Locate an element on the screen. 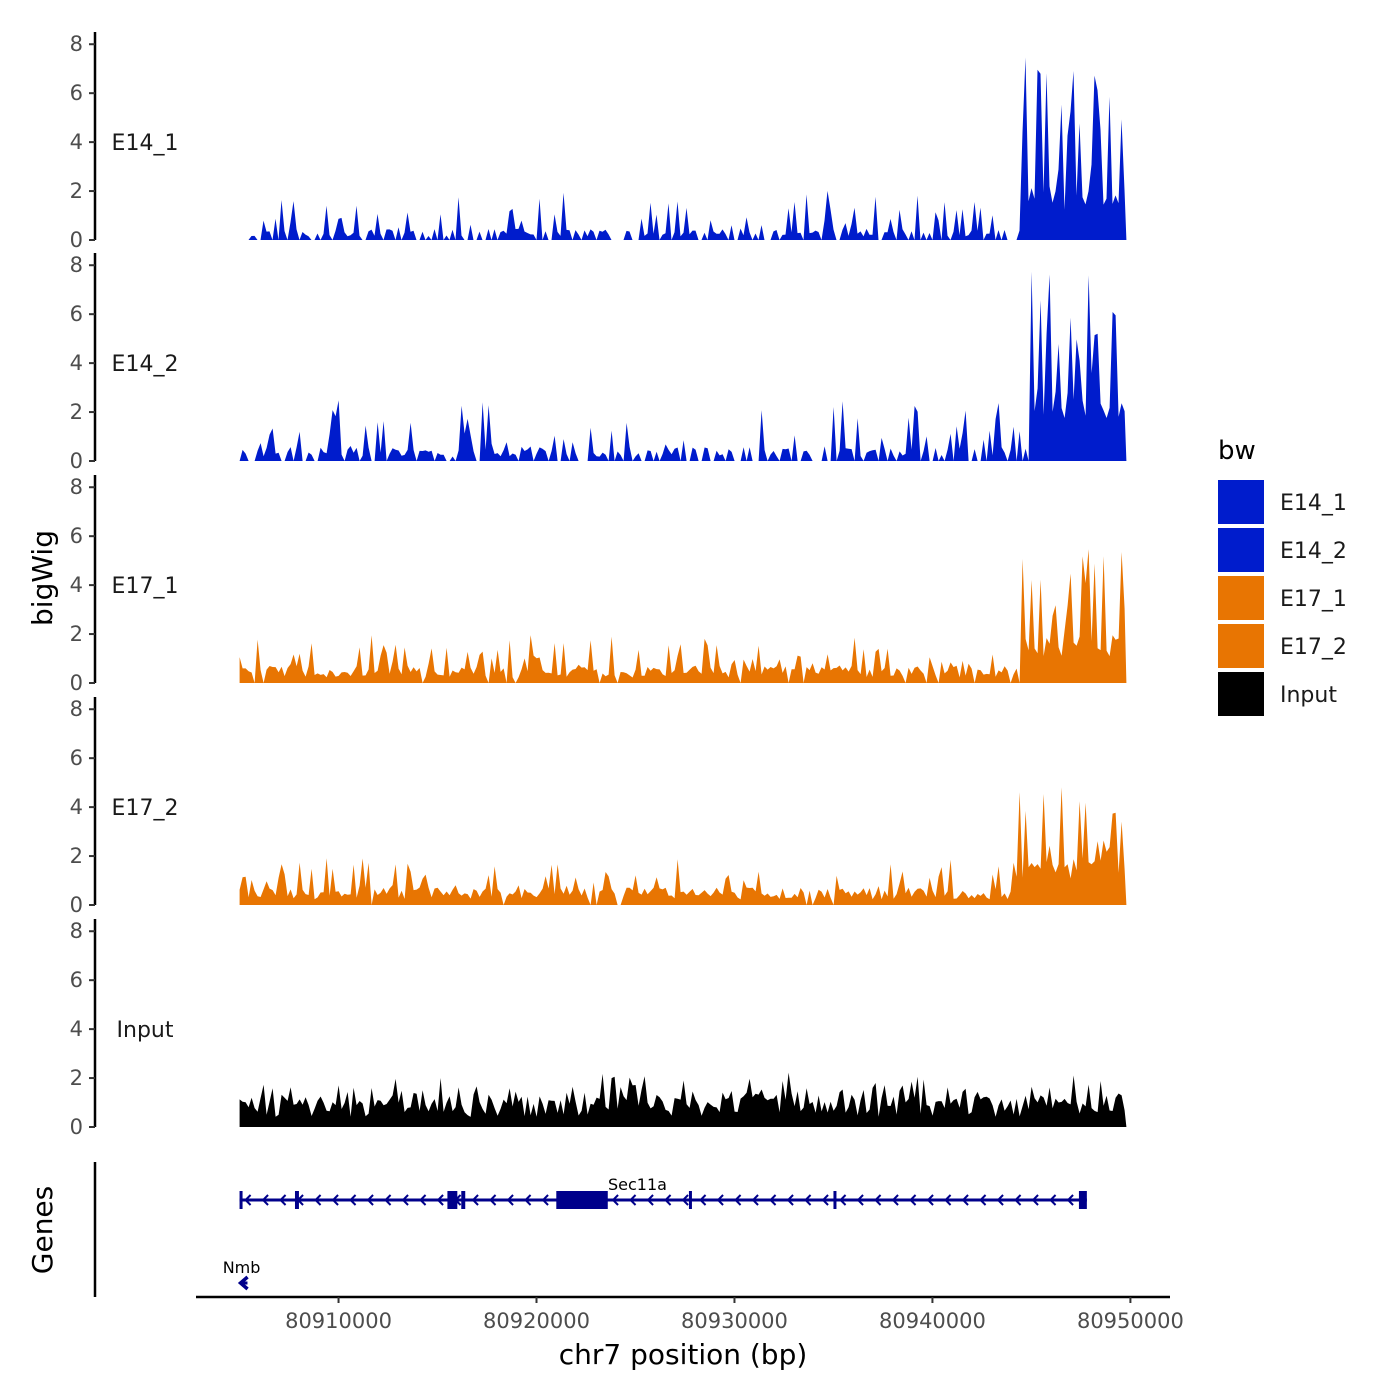 The width and height of the screenshot is (1400, 1400). legend-title: bw is located at coordinates (1237, 451).